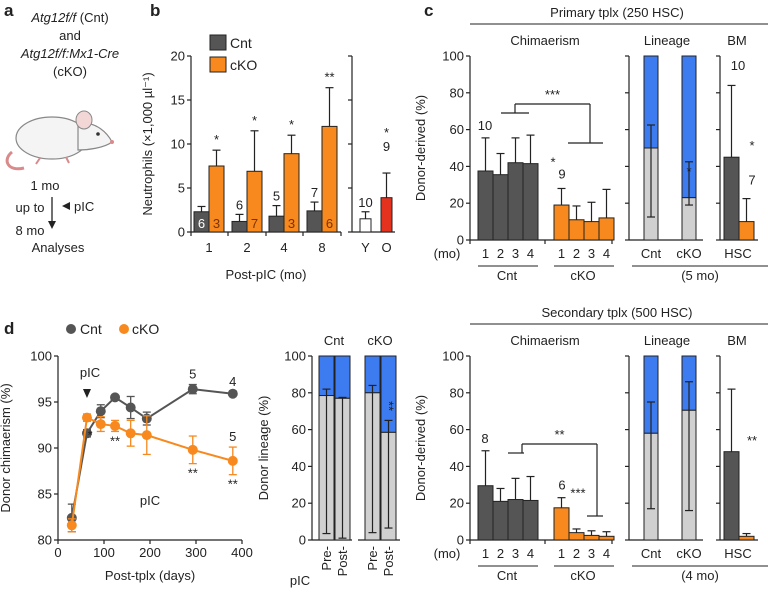 Image resolution: width=768 pixels, height=589 pixels. Describe the element at coordinates (41, 356) in the screenshot. I see `d-y-axis-tick-label: 100` at that location.